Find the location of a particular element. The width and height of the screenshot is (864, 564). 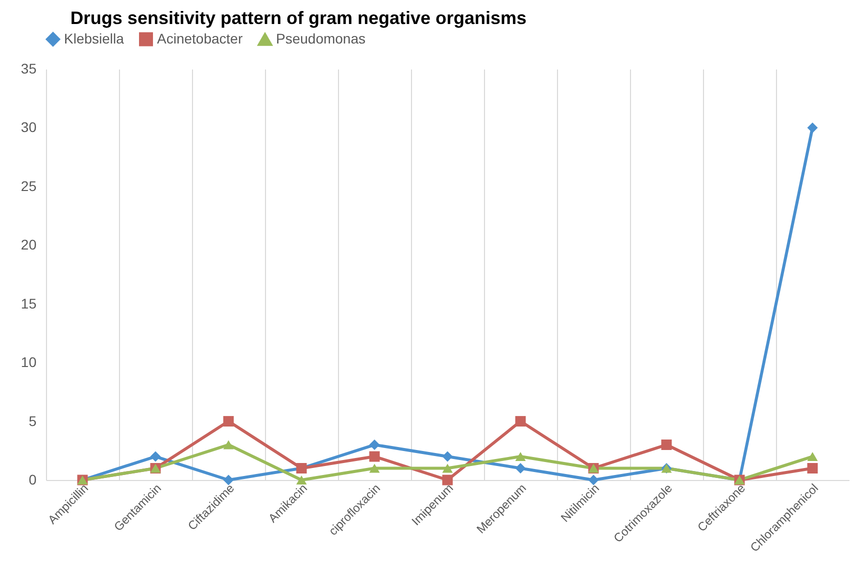

chart-title: Drugs sensitivity pattern of gram negative organisms is located at coordinates (298, 18).